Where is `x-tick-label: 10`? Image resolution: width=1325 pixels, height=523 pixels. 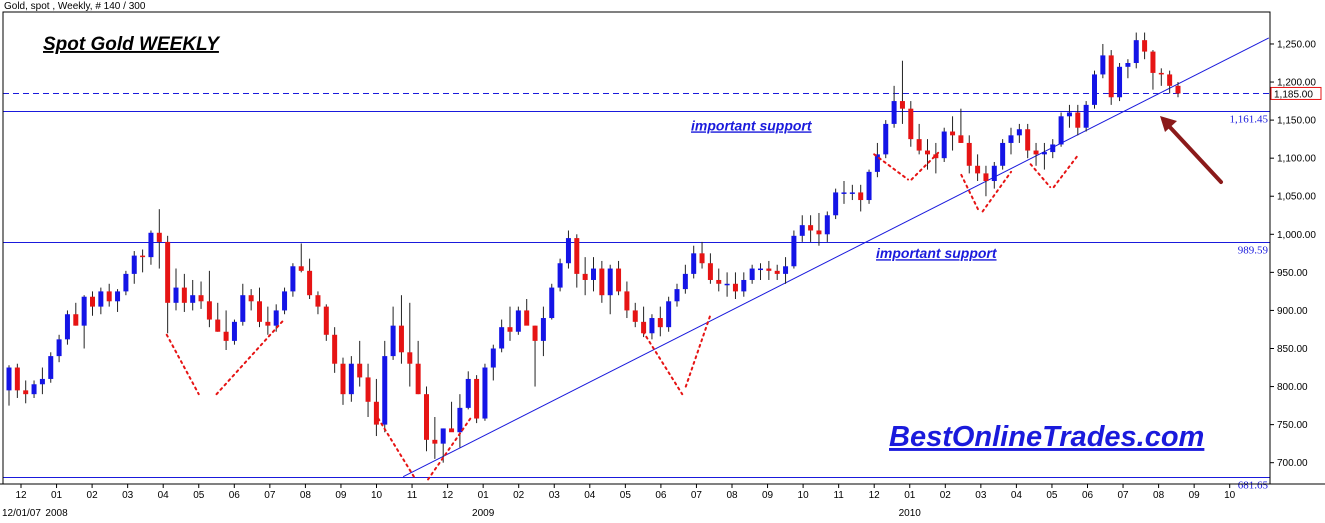
x-tick-label: 10 is located at coordinates (804, 495).